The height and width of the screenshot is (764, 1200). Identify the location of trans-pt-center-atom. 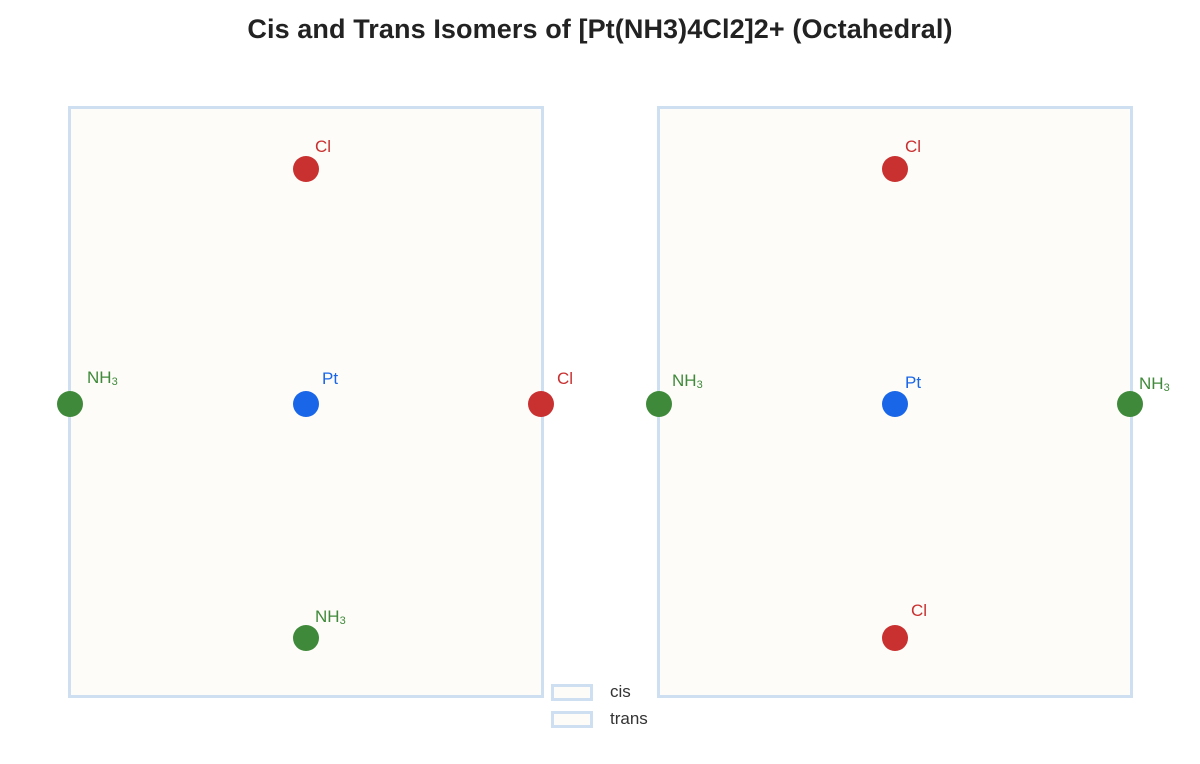
(895, 404).